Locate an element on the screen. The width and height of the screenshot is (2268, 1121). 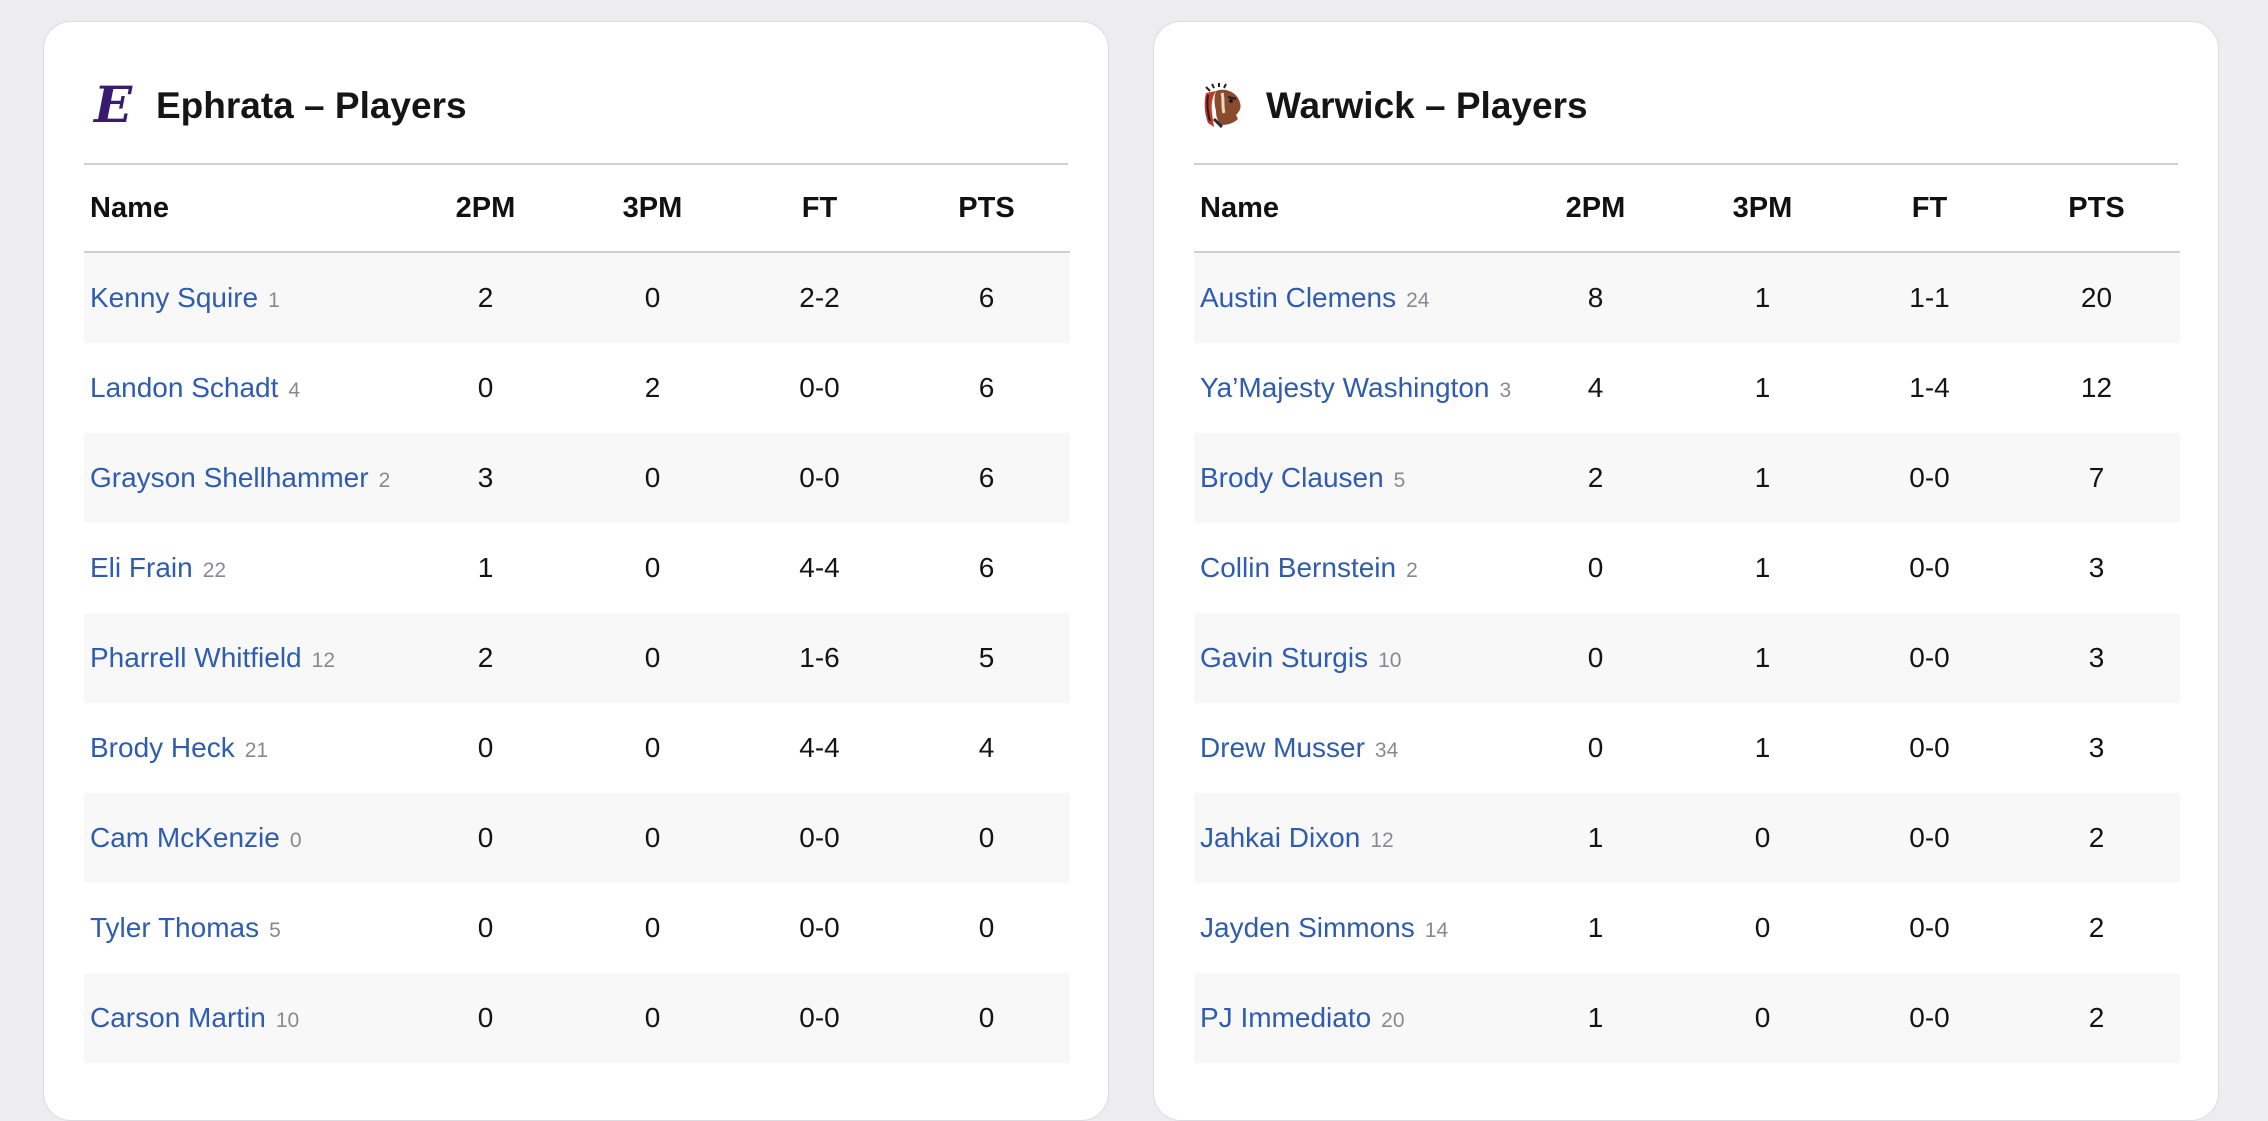
table-row: Kenny Squire 1 2 0 2-2 6 is located at coordinates (577, 297).